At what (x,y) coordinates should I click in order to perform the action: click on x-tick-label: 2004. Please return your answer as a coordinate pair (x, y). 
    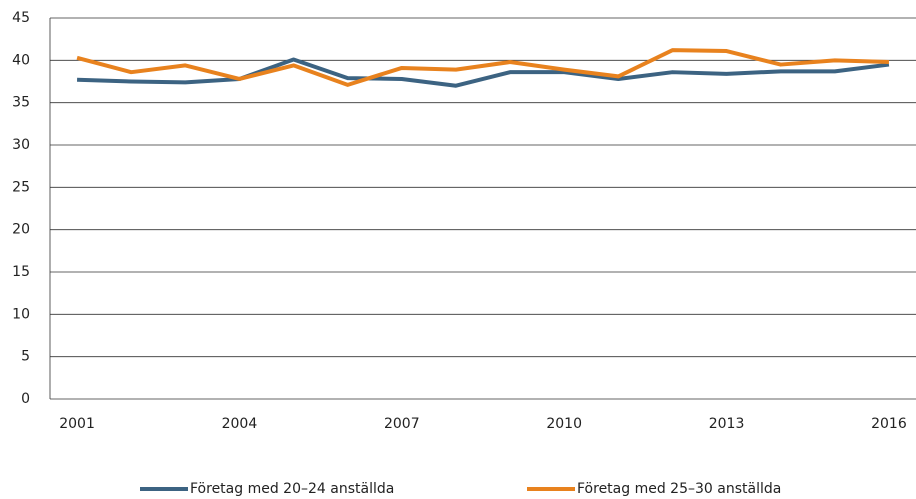
    Looking at the image, I should click on (240, 424).